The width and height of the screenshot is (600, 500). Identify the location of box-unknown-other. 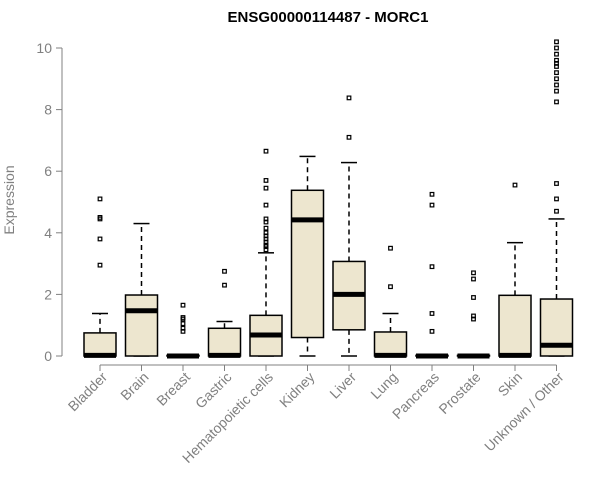
(556, 198).